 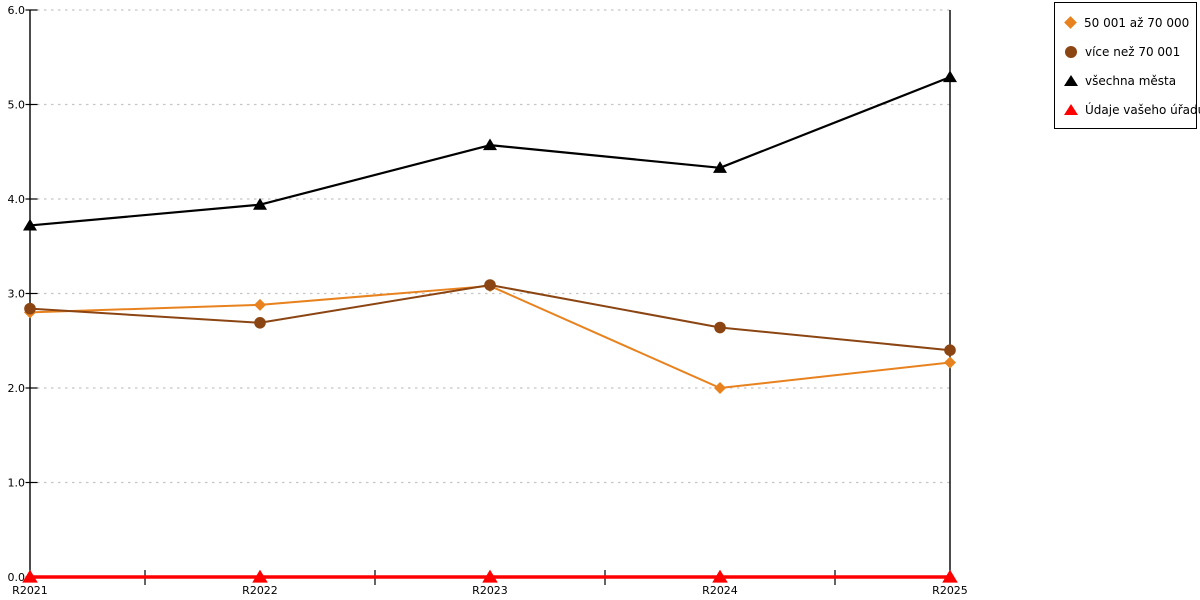 I want to click on y-tick-label: 1.0, so click(x=17, y=483).